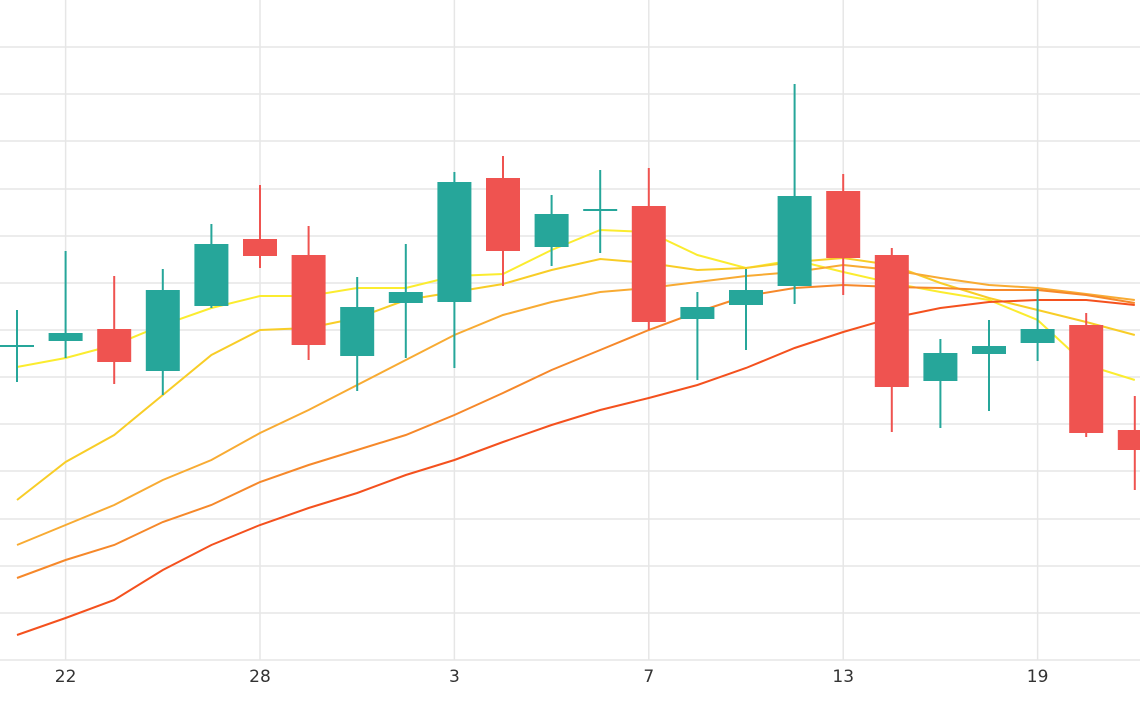  I want to click on x-tick-label: 22, so click(66, 677).